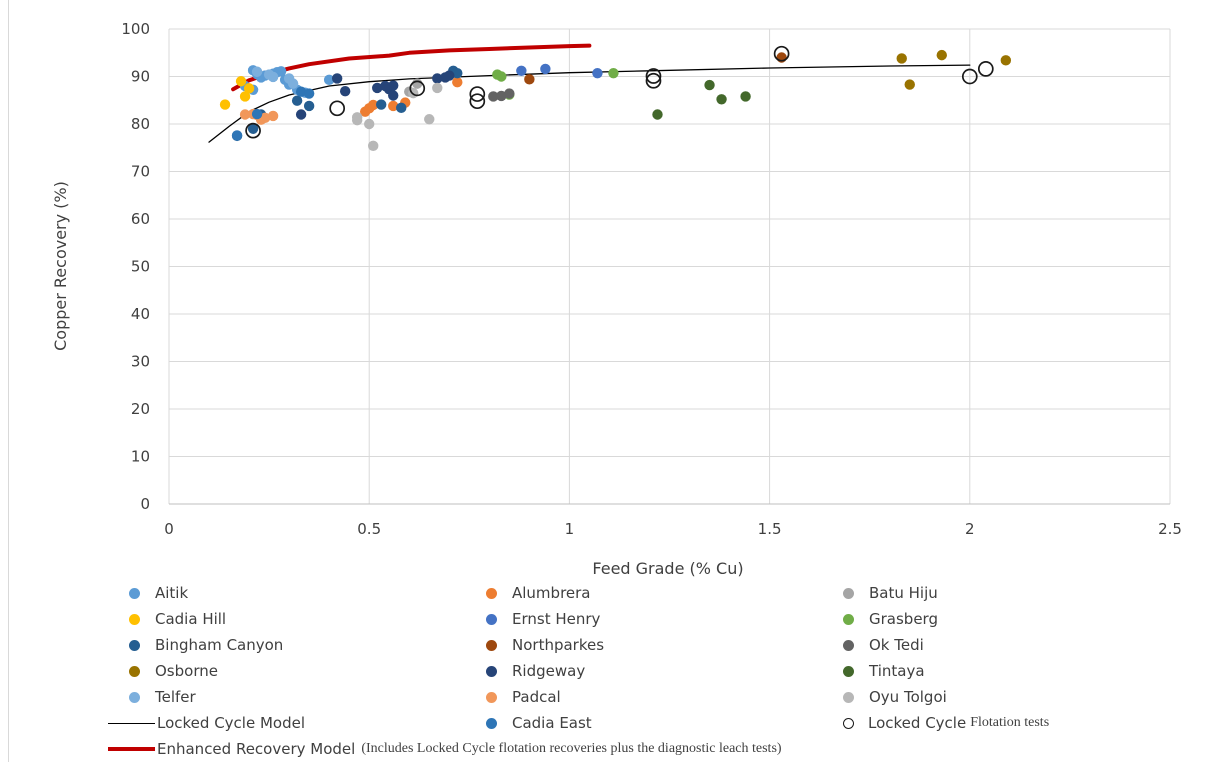  I want to click on legend-label: Enhanced Recovery Model, so click(256, 749).